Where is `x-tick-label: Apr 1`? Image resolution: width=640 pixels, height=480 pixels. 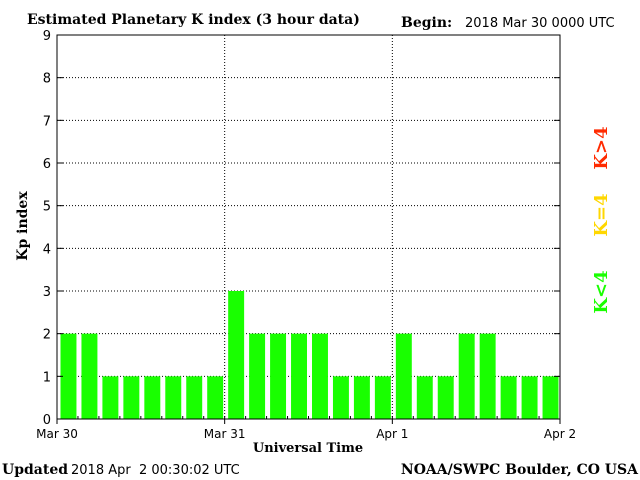 x-tick-label: Apr 1 is located at coordinates (392, 434).